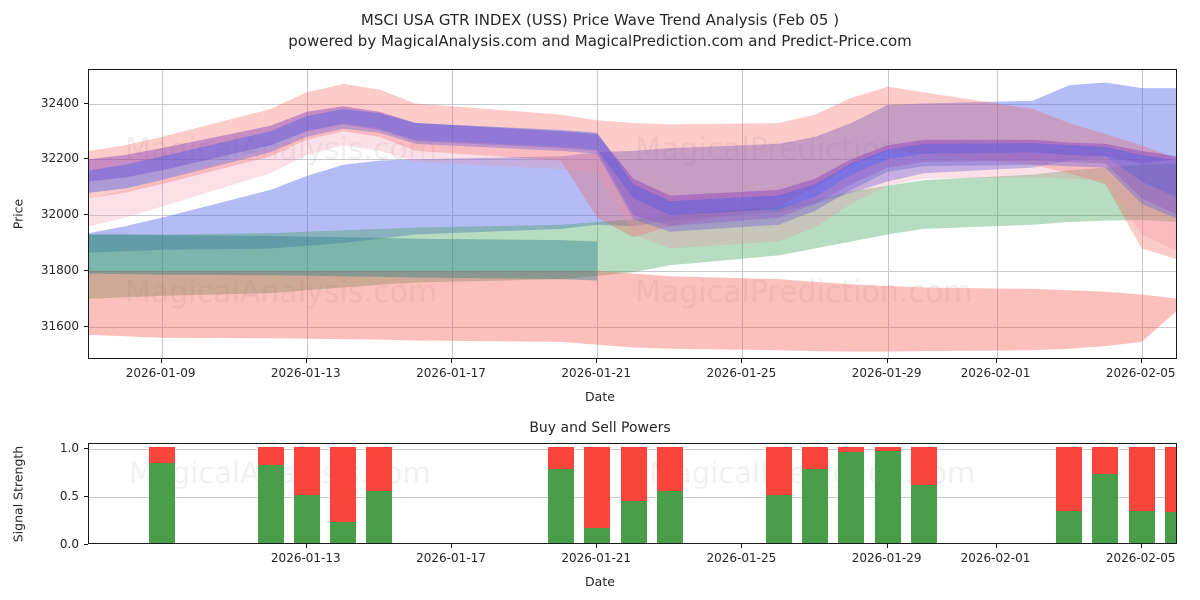 This screenshot has height=600, width=1200. I want to click on y-tick-label: 31600, so click(59, 325).